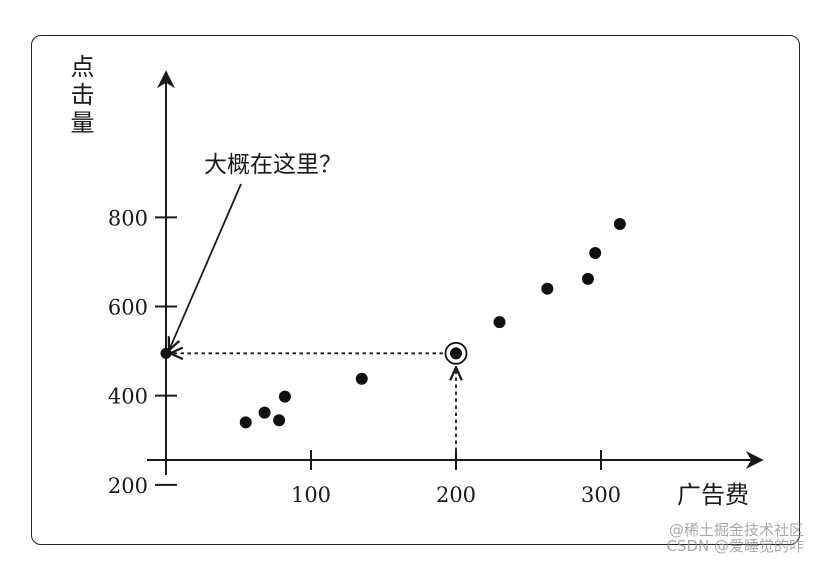 The height and width of the screenshot is (562, 820). What do you see at coordinates (601, 495) in the screenshot?
I see `x-tick-label-300: 300` at bounding box center [601, 495].